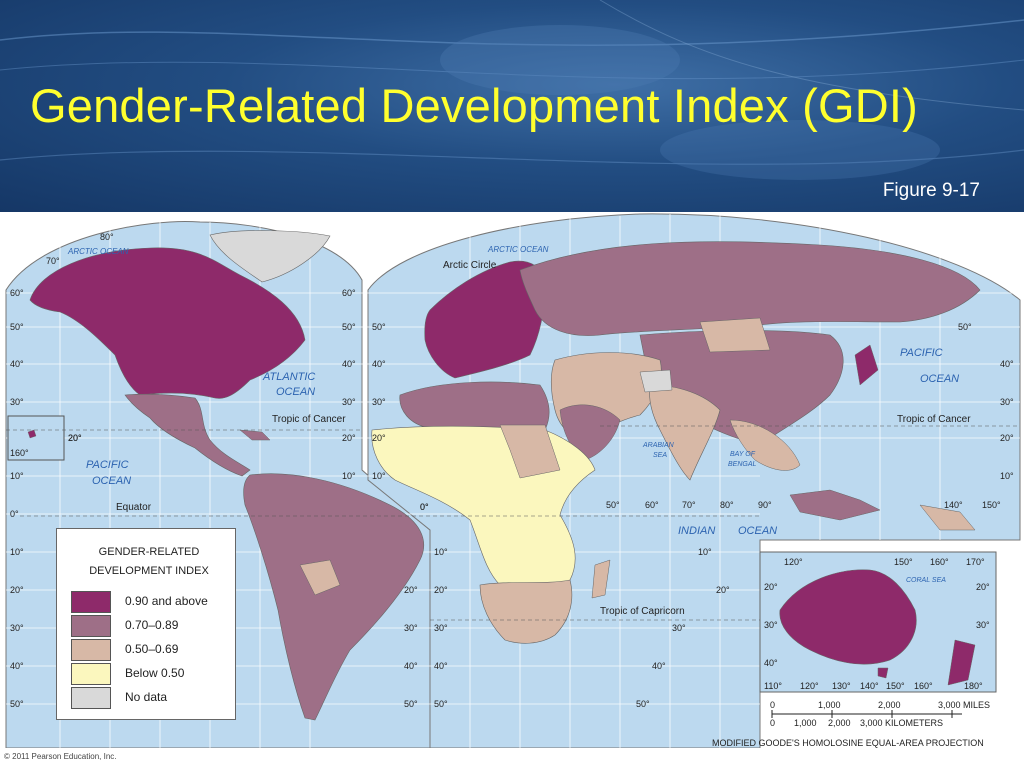 The width and height of the screenshot is (1024, 768). I want to click on land-australia, so click(848, 617).